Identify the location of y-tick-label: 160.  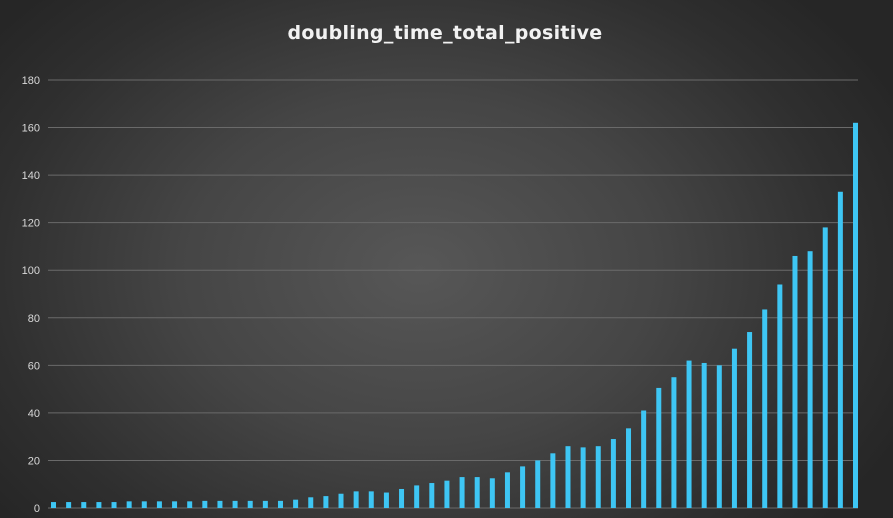
(31, 129).